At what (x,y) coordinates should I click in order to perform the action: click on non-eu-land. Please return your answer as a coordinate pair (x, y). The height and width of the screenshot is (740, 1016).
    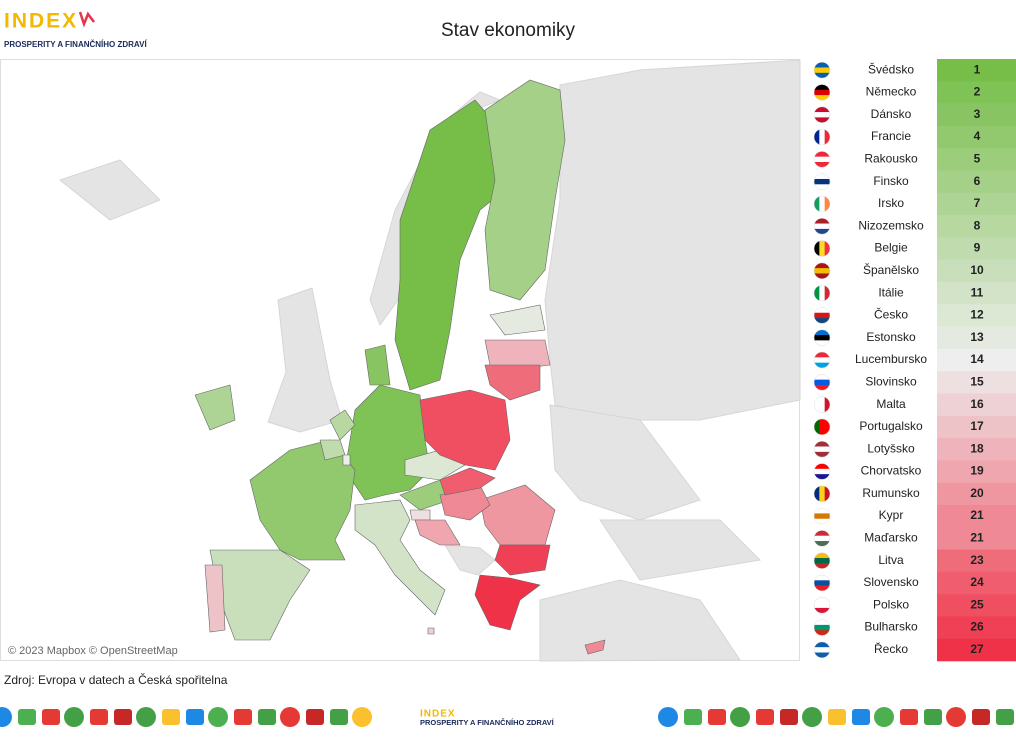
    Looking at the image, I should click on (305, 360).